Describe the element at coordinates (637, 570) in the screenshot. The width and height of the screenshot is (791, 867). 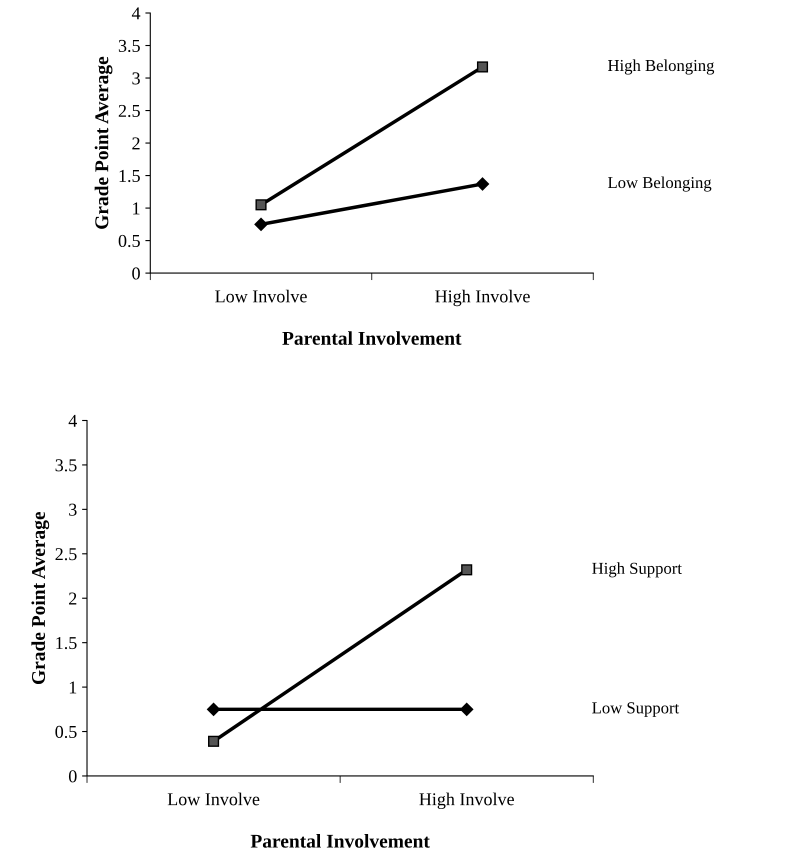
I see `text: High Support` at that location.